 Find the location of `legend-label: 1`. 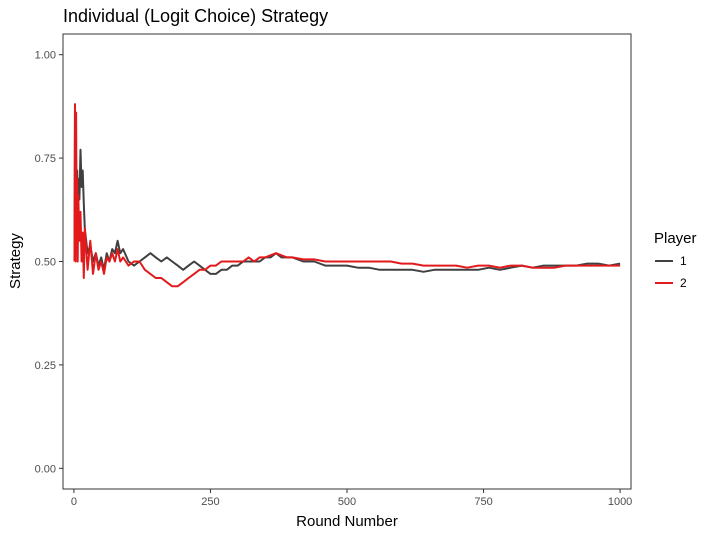

legend-label: 1 is located at coordinates (683, 261).